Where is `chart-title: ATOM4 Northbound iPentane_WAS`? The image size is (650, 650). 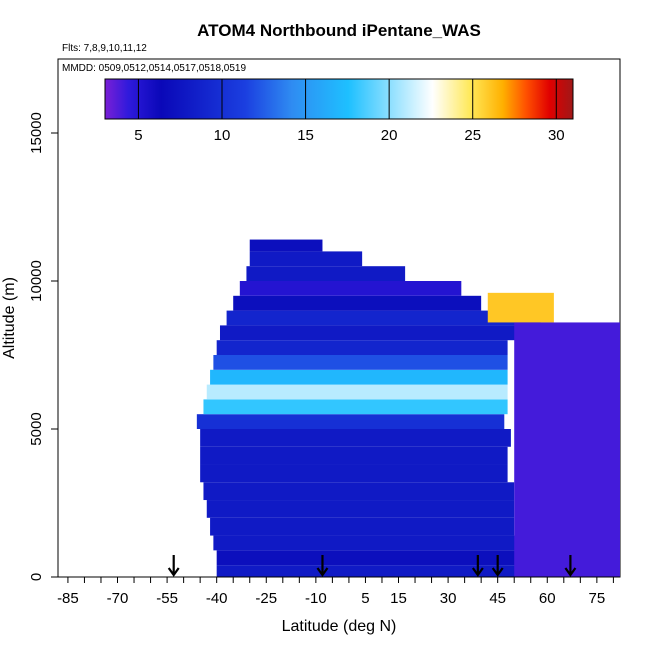 chart-title: ATOM4 Northbound iPentane_WAS is located at coordinates (339, 30).